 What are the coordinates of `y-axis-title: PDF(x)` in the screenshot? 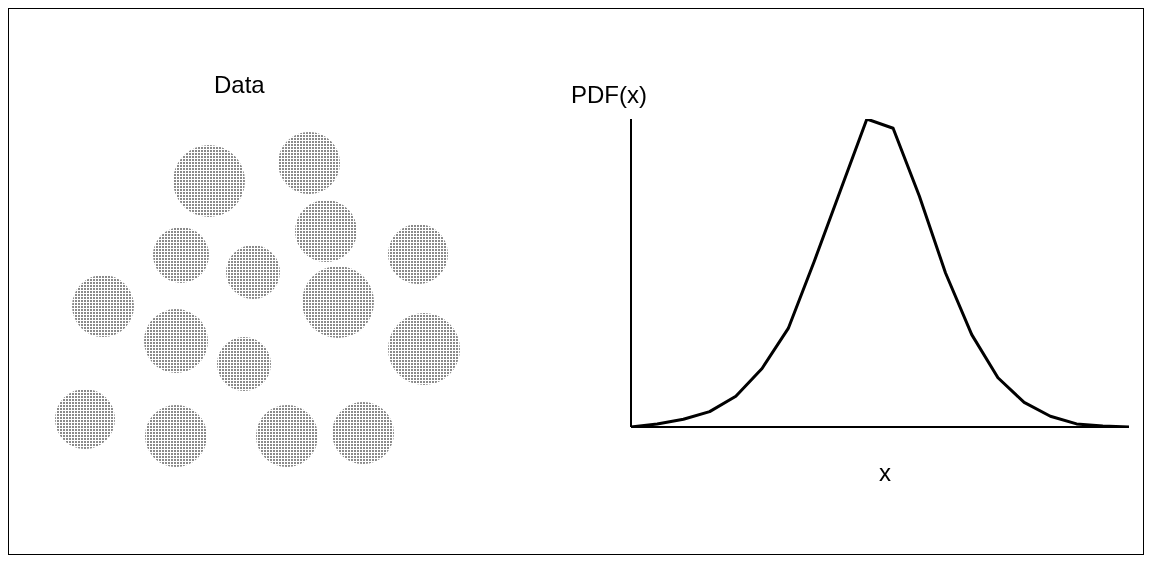 It's located at (609, 95).